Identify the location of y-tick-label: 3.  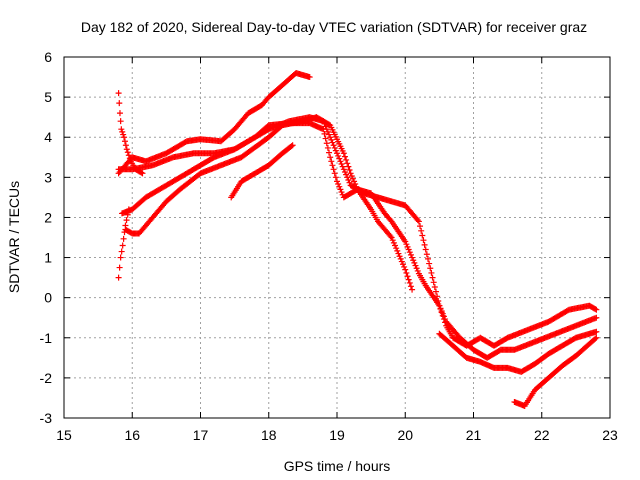
(48, 177).